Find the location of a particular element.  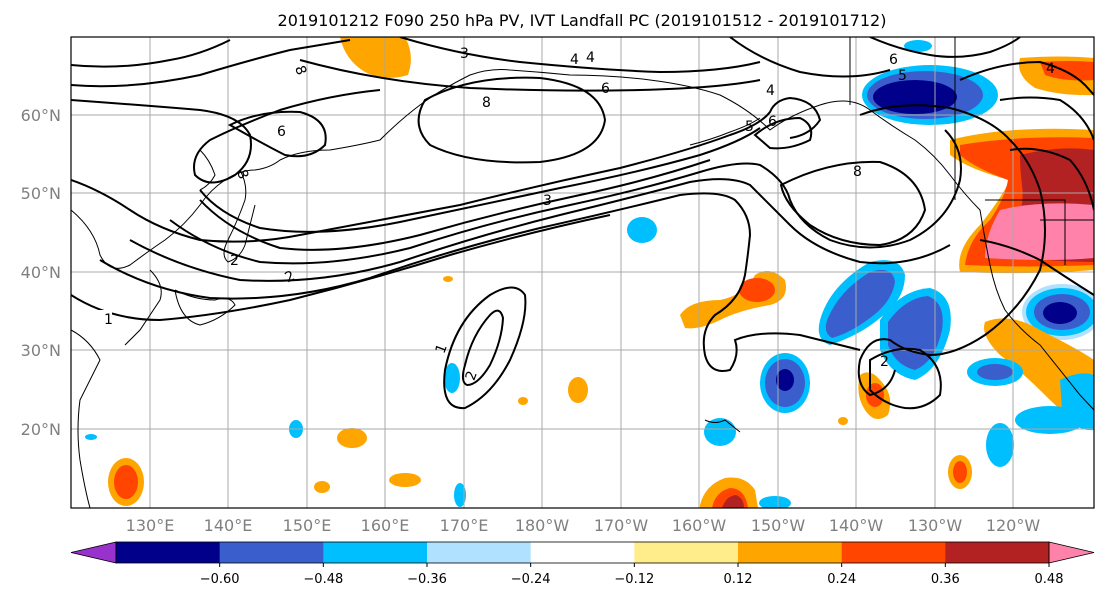

colorbar-label: −0.60 is located at coordinates (220, 579).